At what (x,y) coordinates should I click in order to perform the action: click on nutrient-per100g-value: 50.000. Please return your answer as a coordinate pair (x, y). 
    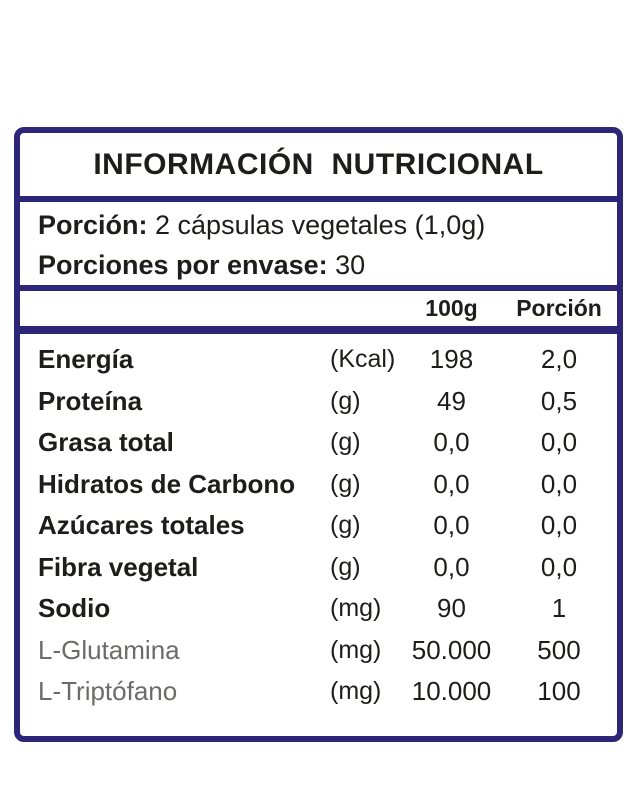
    Looking at the image, I should click on (451, 649).